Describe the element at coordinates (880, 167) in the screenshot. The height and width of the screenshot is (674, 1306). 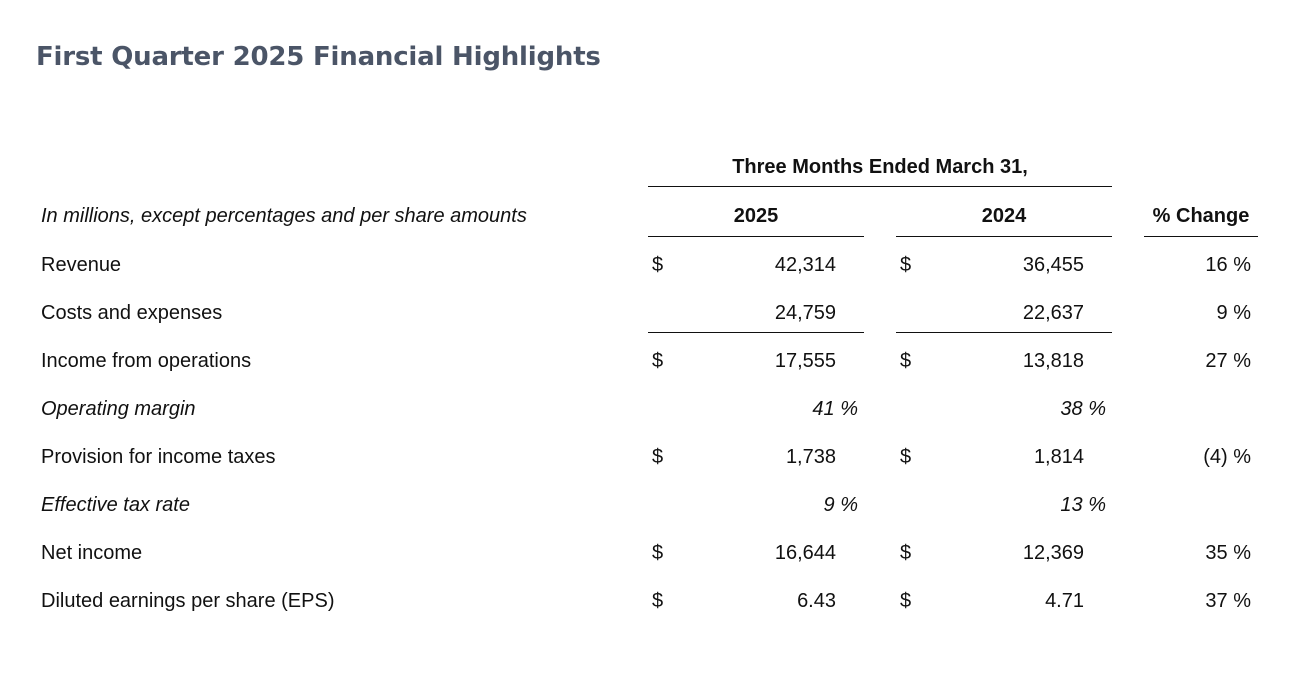
I see `period-header: Three Months Ended March 31,` at that location.